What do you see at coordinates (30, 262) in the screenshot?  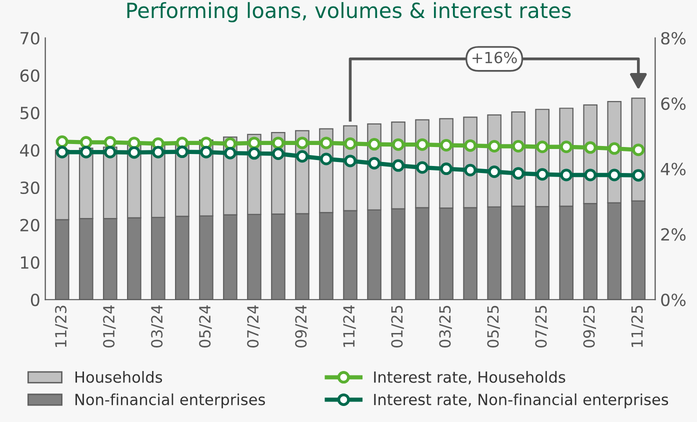 I see `y-tick-label: 10` at bounding box center [30, 262].